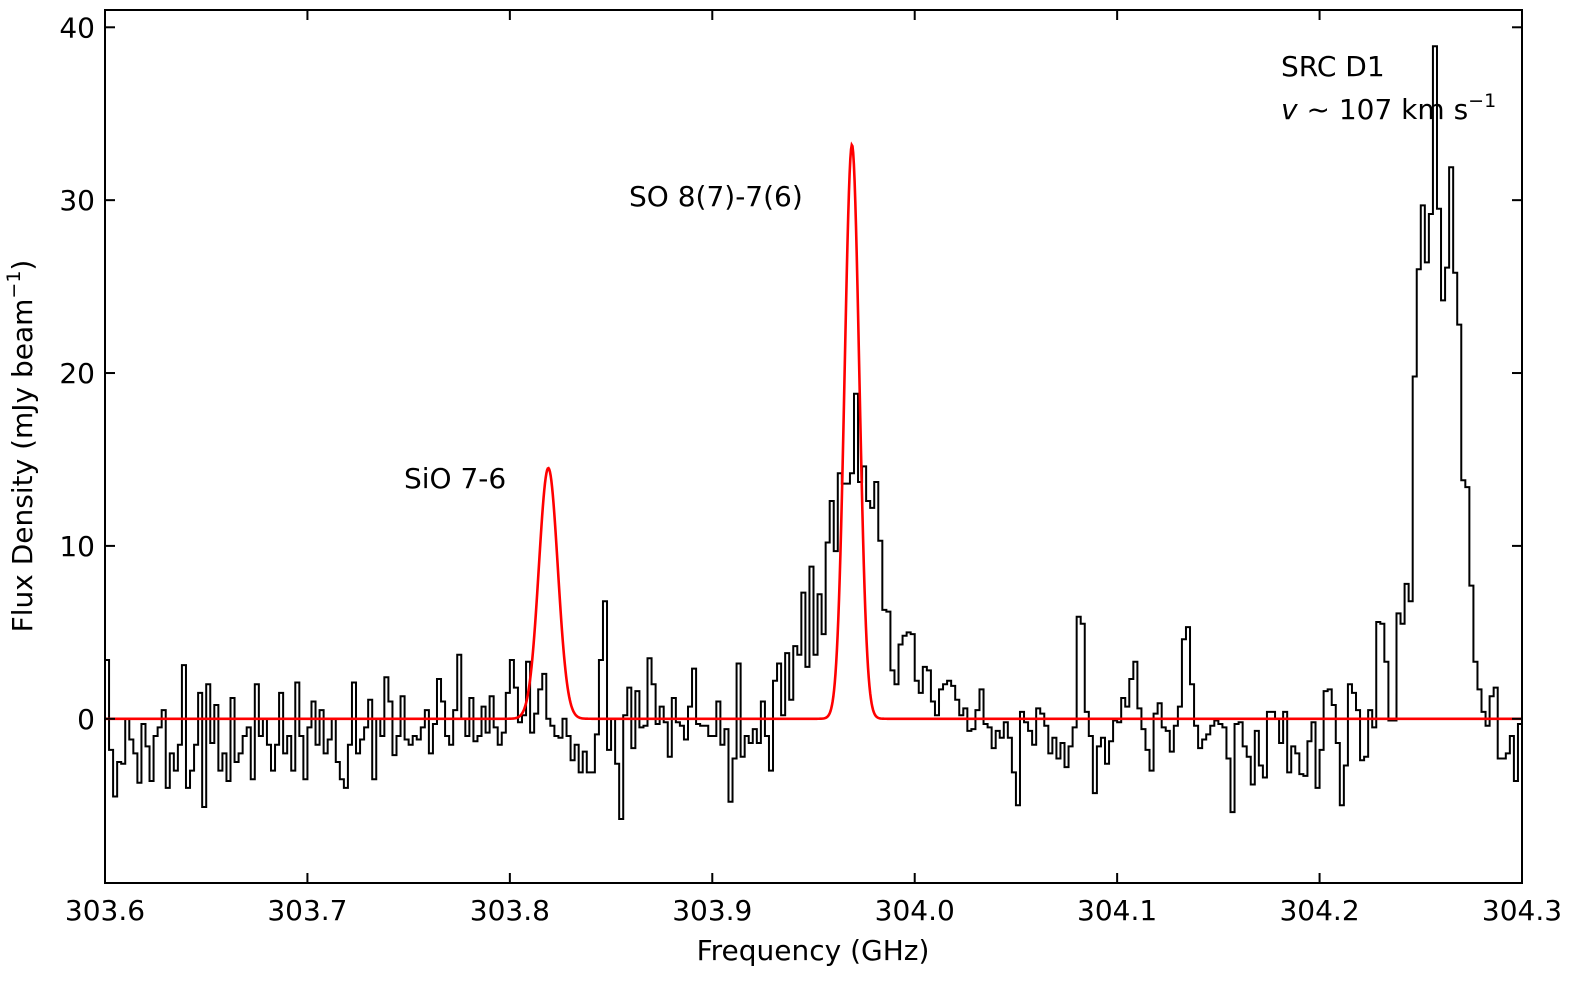  What do you see at coordinates (77, 373) in the screenshot?
I see `y-tick-label: 20` at bounding box center [77, 373].